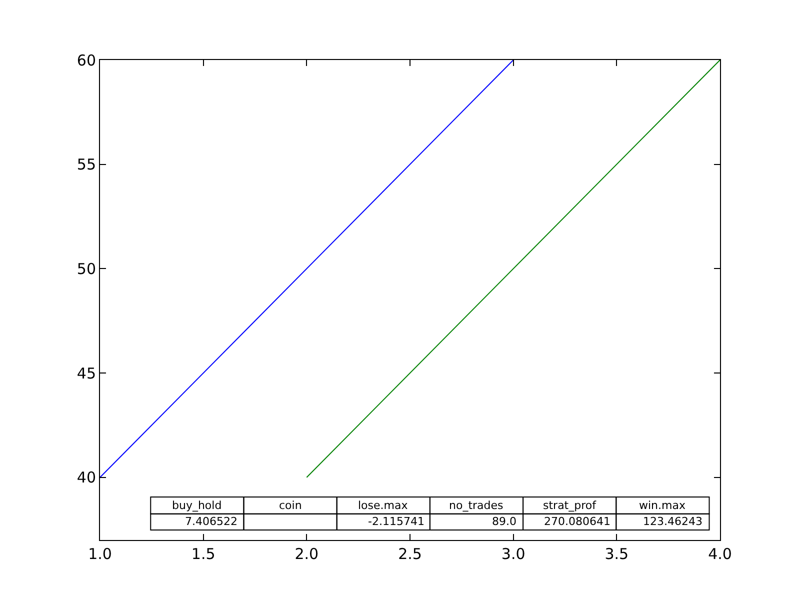 The height and width of the screenshot is (600, 800). What do you see at coordinates (86, 373) in the screenshot?
I see `y-tick-label: 45` at bounding box center [86, 373].